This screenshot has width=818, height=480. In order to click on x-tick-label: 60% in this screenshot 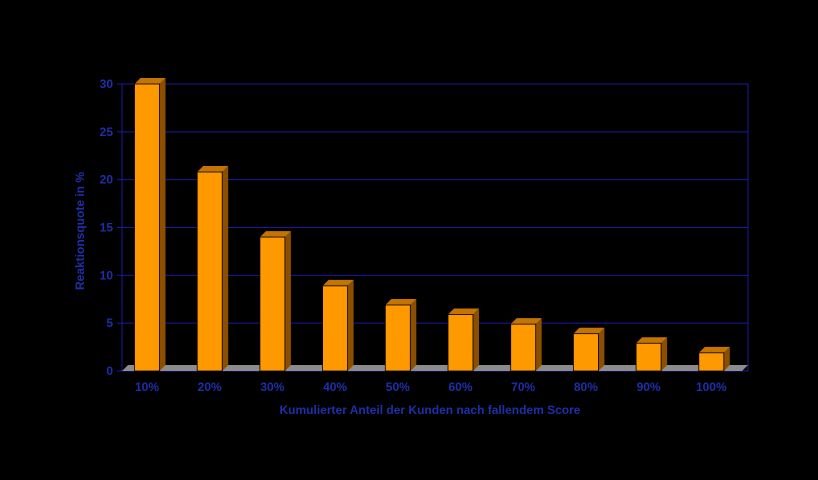, I will do `click(460, 387)`.